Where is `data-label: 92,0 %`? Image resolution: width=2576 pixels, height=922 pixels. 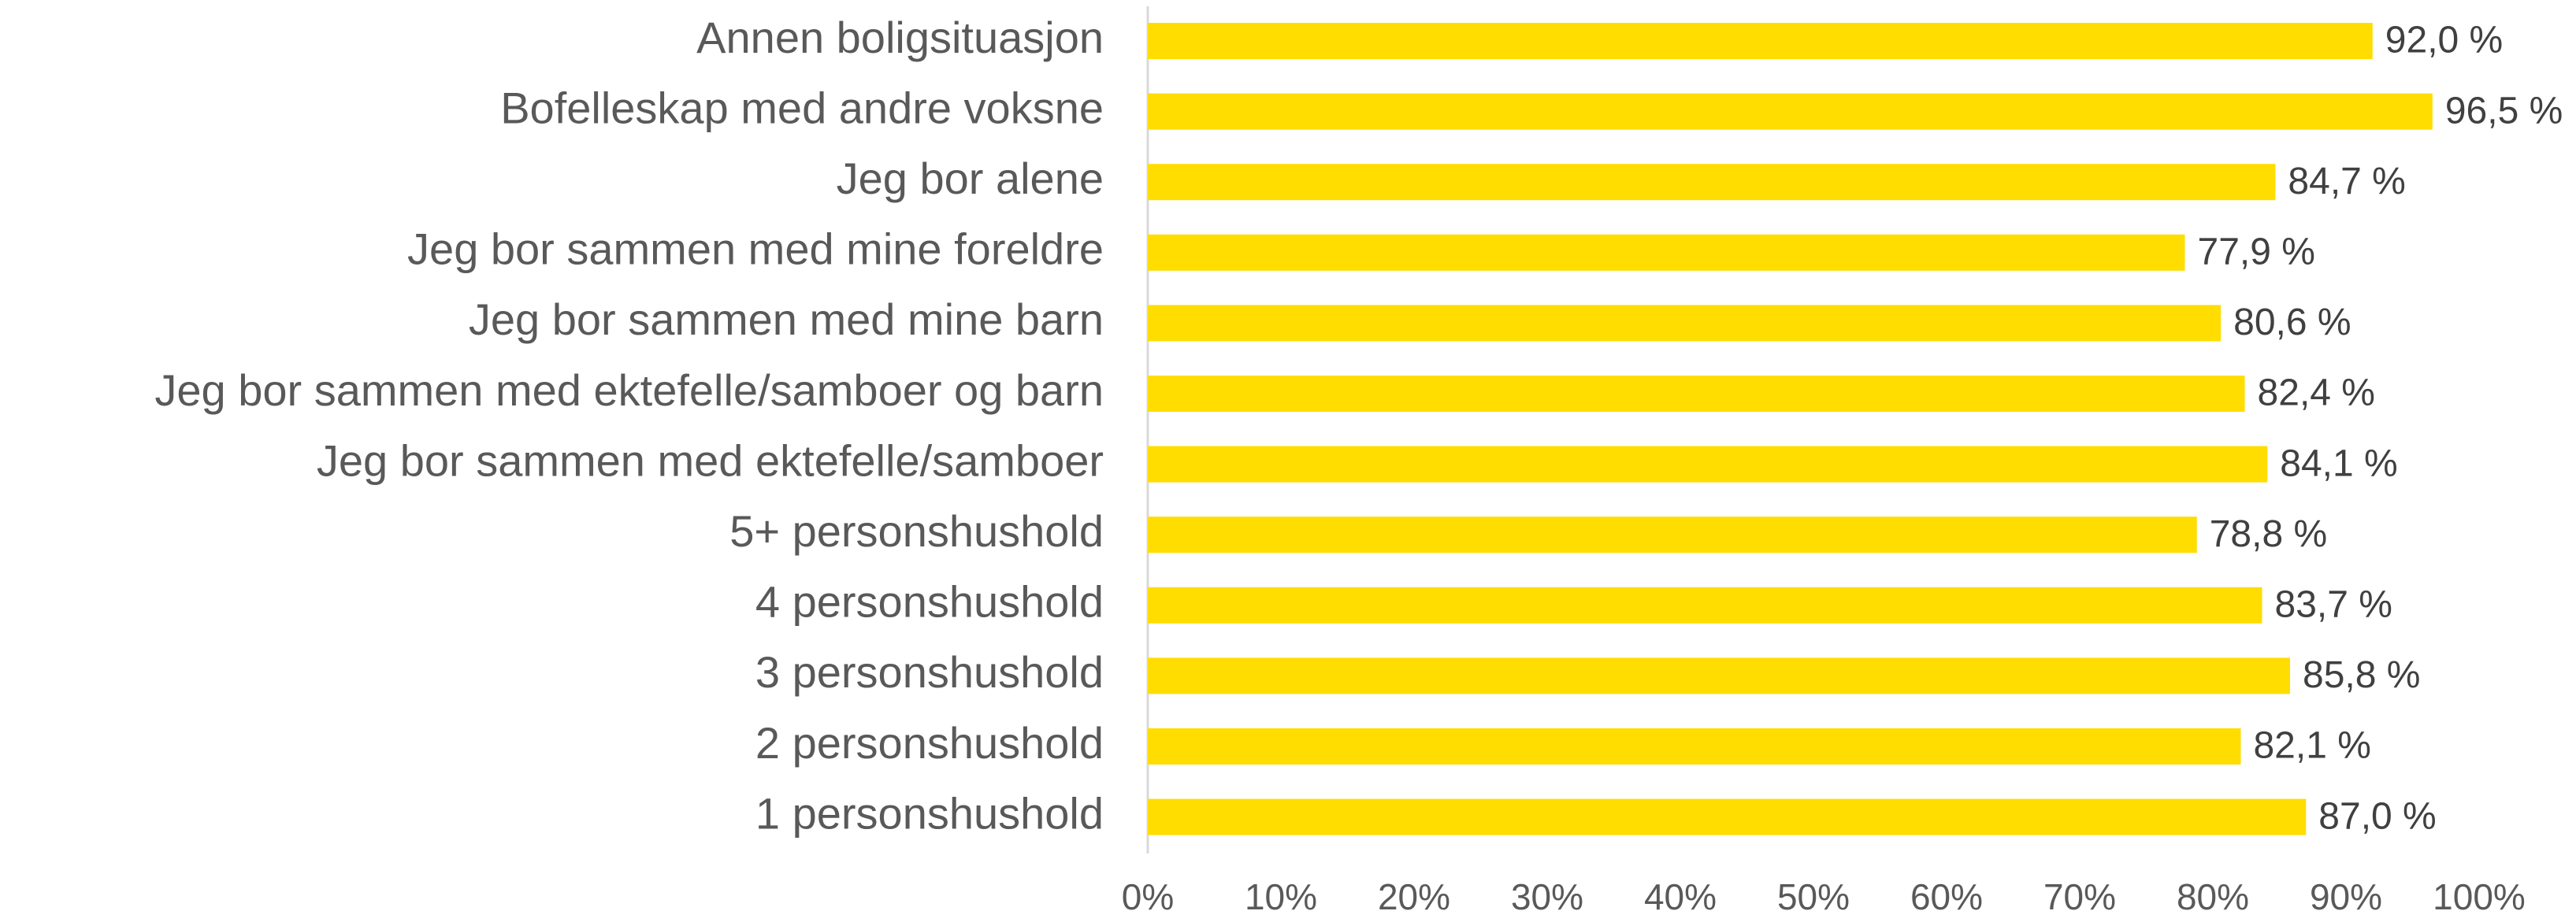
data-label: 92,0 % is located at coordinates (2444, 40).